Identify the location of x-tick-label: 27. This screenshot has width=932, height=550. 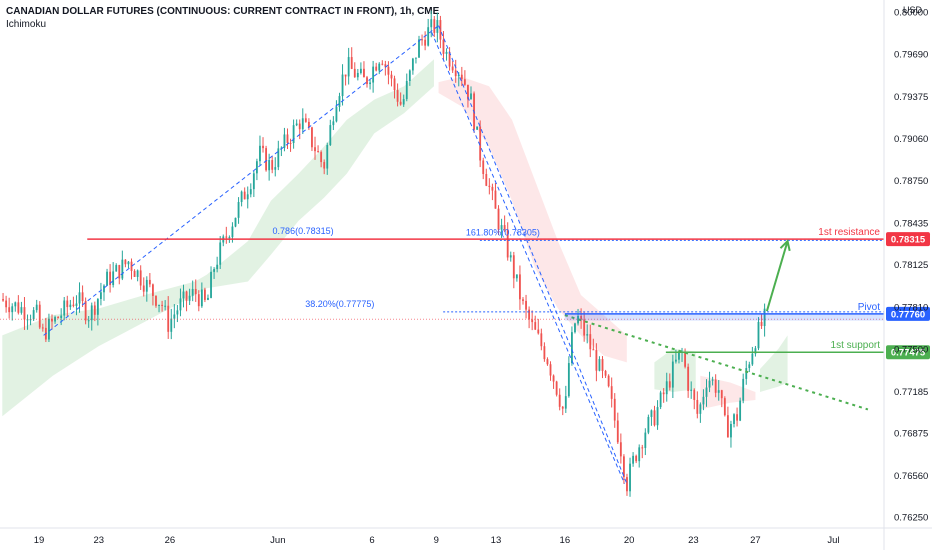
(755, 540).